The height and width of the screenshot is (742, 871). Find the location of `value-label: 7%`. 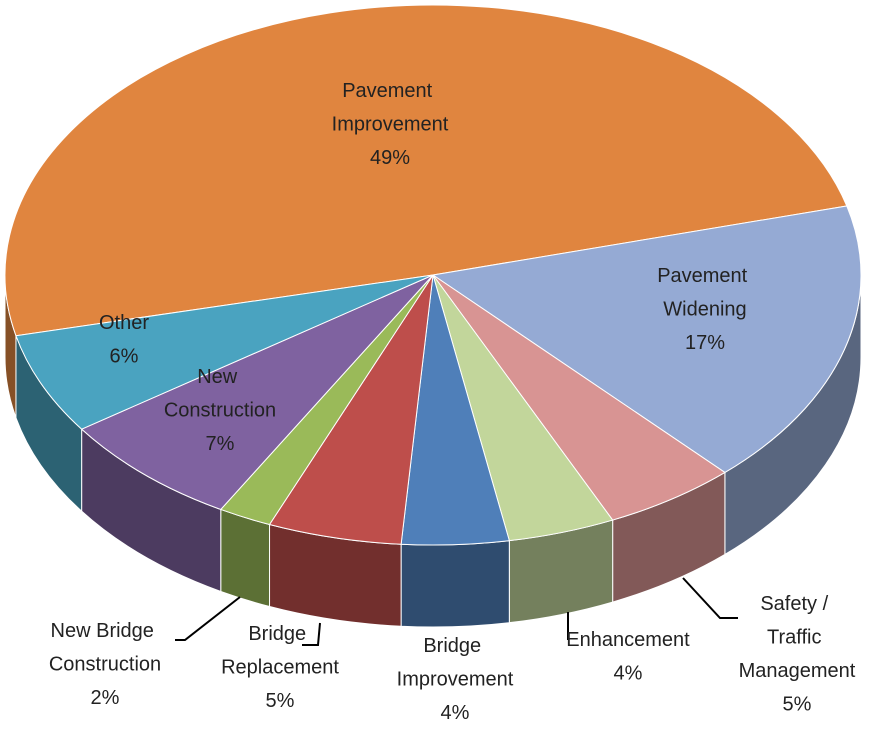

value-label: 7% is located at coordinates (220, 444).